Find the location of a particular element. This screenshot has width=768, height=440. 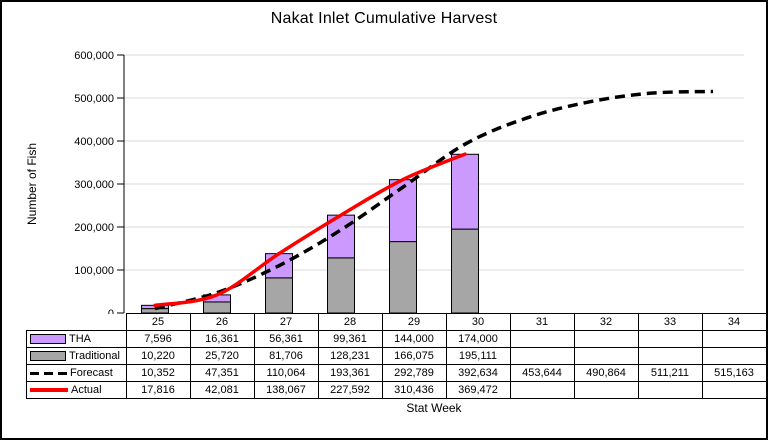

week-label: 27 is located at coordinates (286, 322).